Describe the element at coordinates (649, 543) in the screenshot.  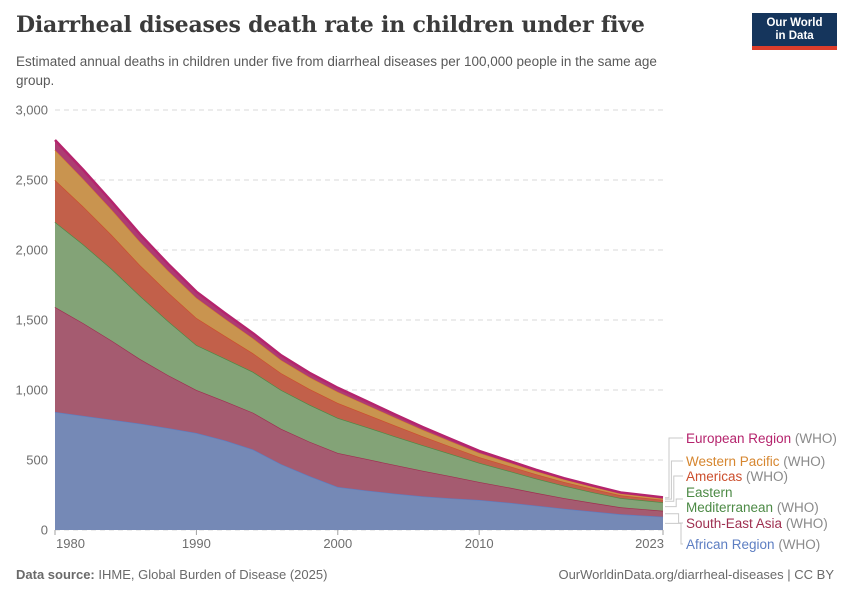
I see `x-axis-tick-label: 2023` at that location.